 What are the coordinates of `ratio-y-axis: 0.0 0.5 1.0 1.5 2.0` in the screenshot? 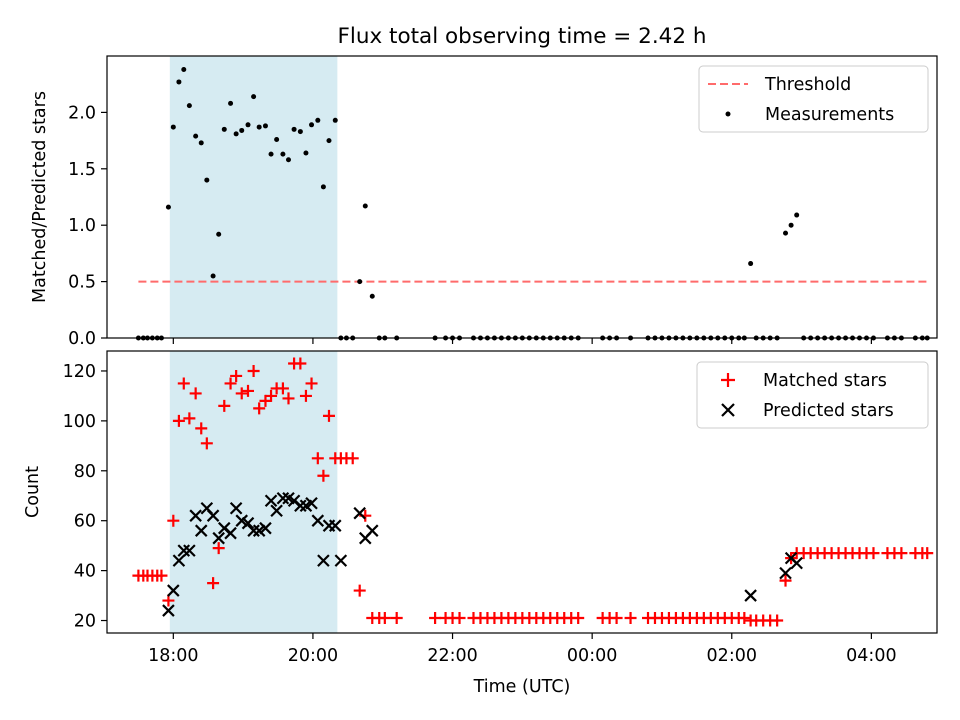 It's located at (87, 226).